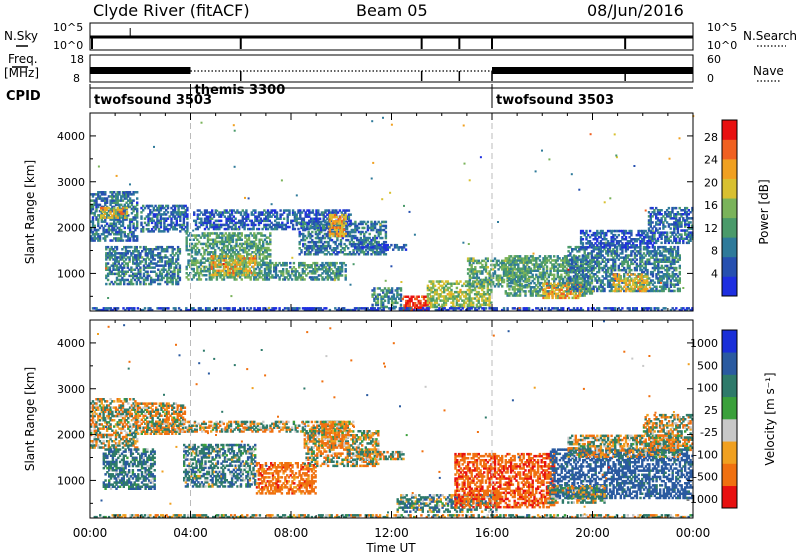  Describe the element at coordinates (68, 27) in the screenshot. I see `nsky-tick-top: 10^5` at that location.